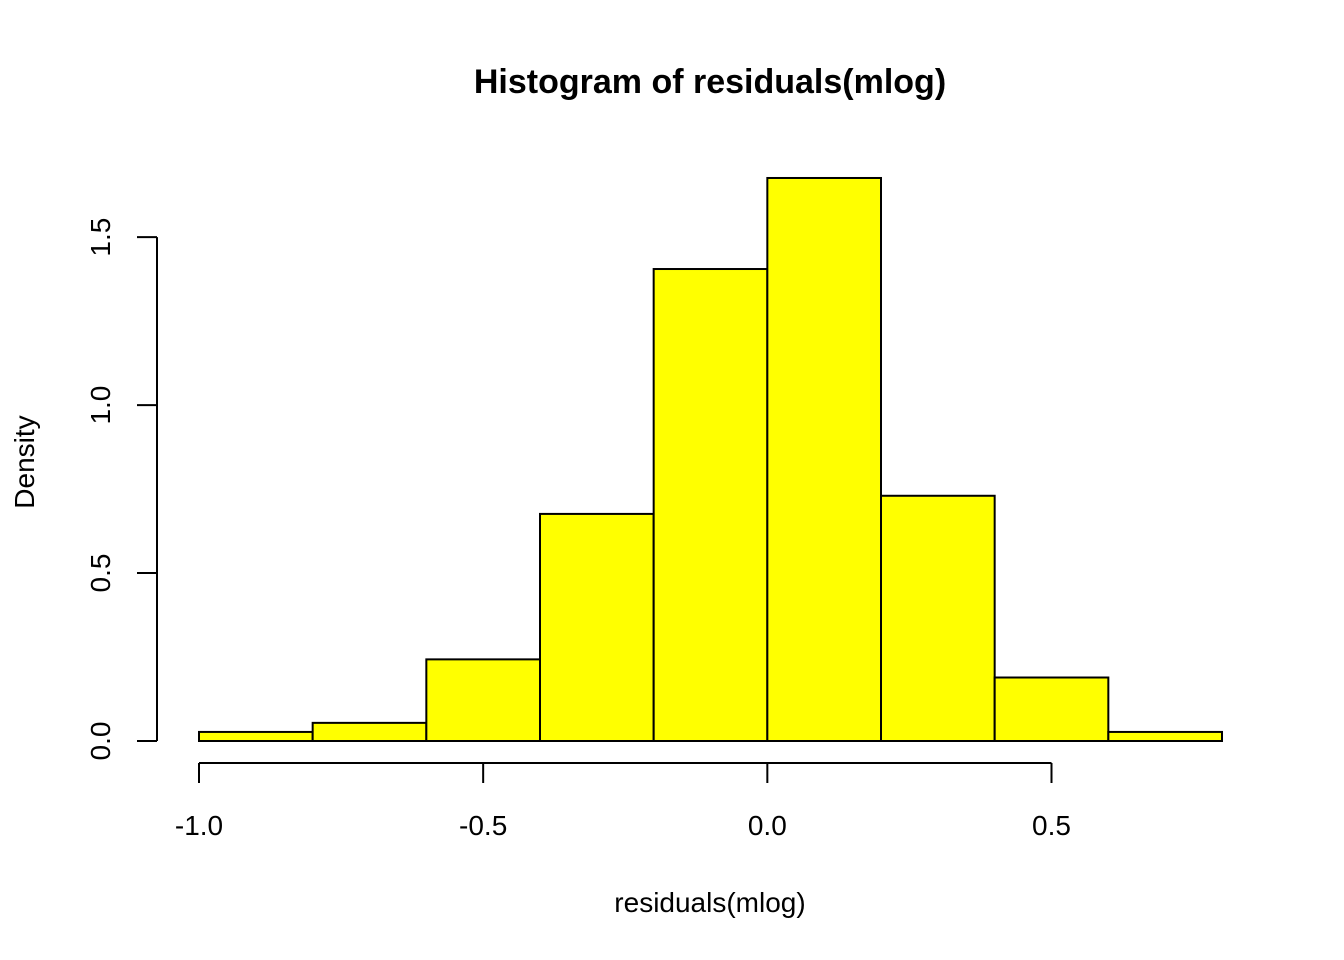 This screenshot has height=960, width=1344. Describe the element at coordinates (709, 902) in the screenshot. I see `x-axis-label: residuals(mlog)` at that location.